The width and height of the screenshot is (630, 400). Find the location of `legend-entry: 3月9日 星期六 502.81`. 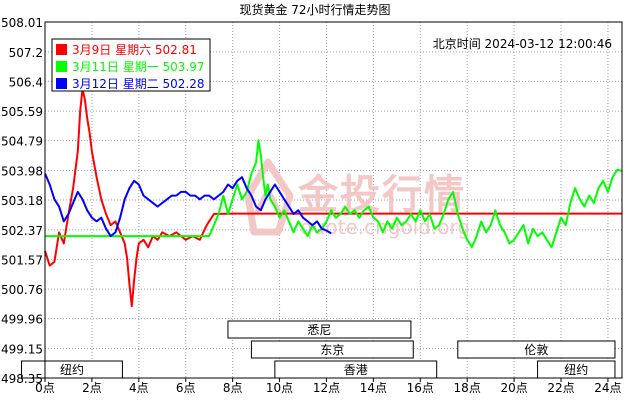

legend-entry: 3月9日 星期六 502.81 is located at coordinates (134, 50).